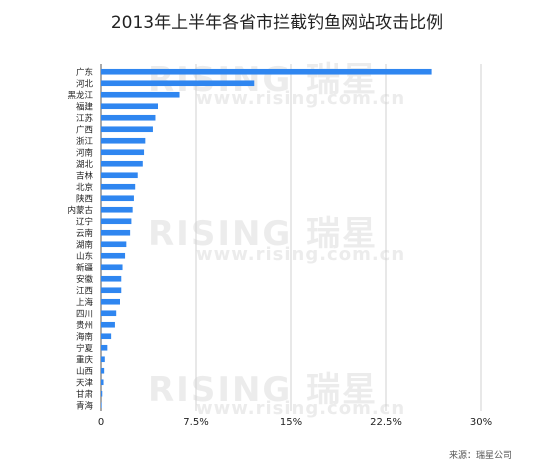  I want to click on category-label: 辽宁, so click(84, 221).